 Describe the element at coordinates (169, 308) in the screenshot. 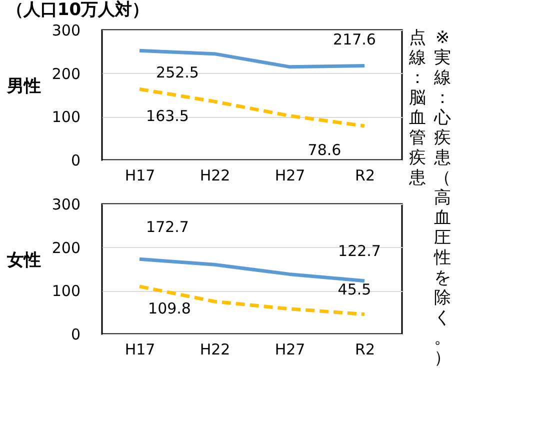

I see `annotation: 109.8` at that location.